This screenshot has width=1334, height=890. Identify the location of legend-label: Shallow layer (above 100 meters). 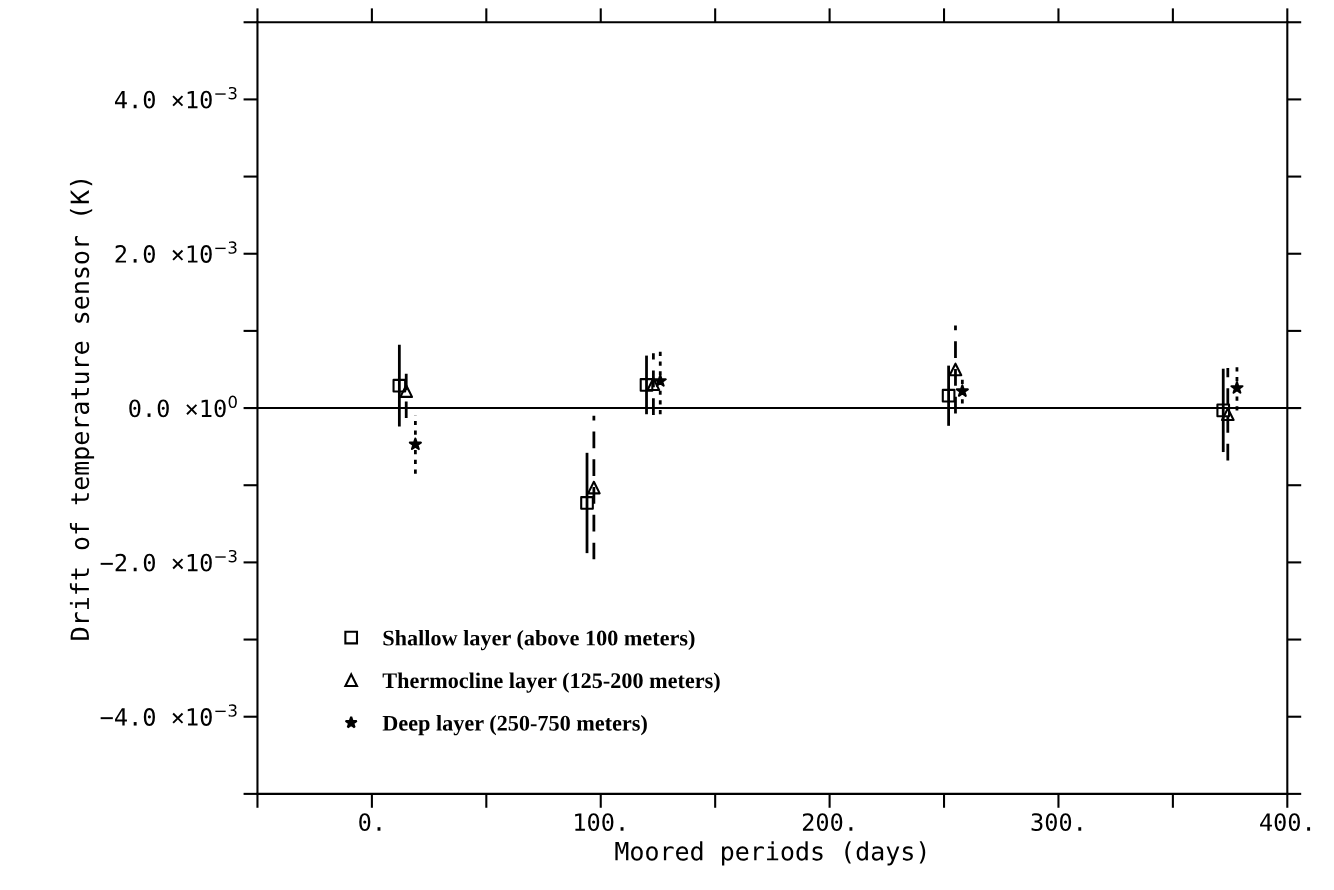
(539, 640).